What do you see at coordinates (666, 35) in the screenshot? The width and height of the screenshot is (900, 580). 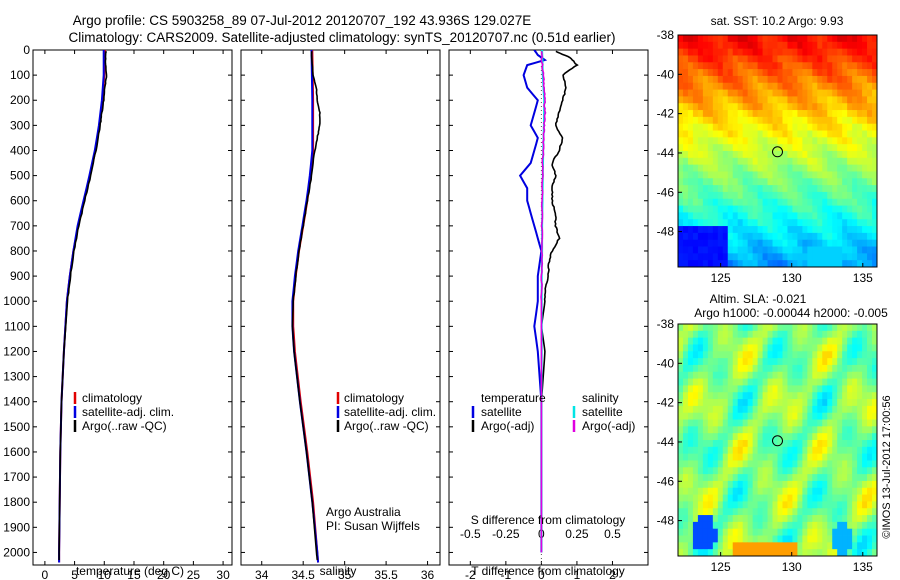 I see `y-tick-label: -38` at bounding box center [666, 35].